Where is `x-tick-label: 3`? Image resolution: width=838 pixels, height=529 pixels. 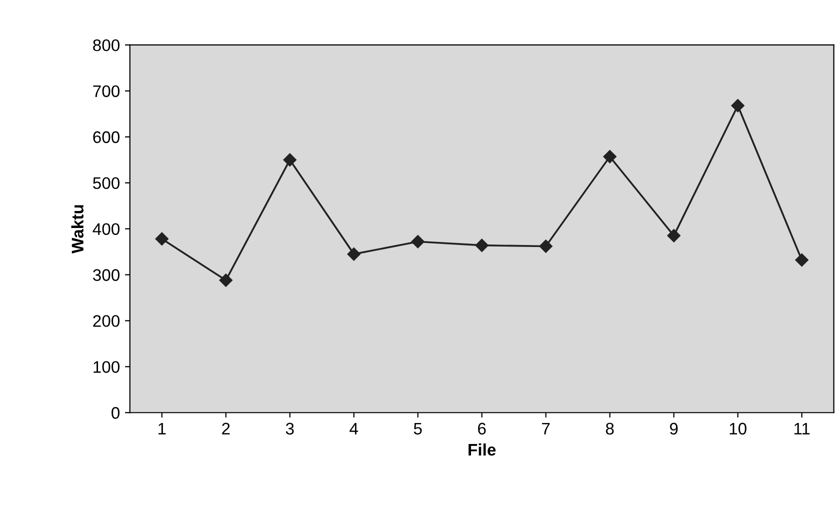 x-tick-label: 3 is located at coordinates (290, 428).